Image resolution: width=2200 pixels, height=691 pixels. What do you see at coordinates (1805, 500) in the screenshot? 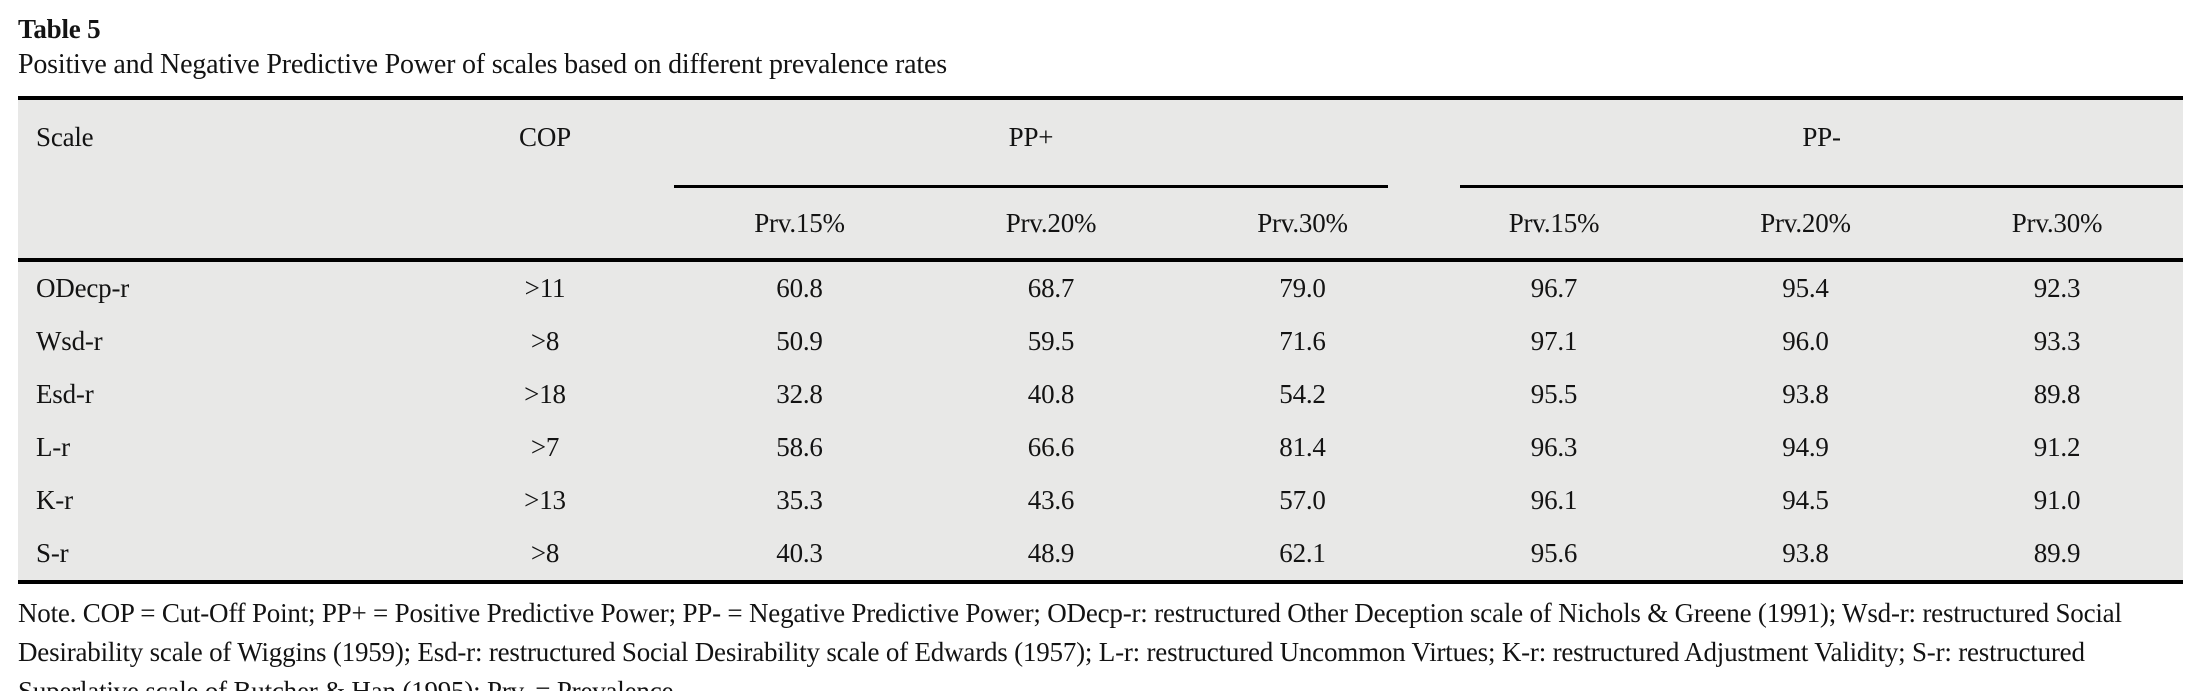
I see `ppminus-prv20-cell: 94.5` at bounding box center [1805, 500].